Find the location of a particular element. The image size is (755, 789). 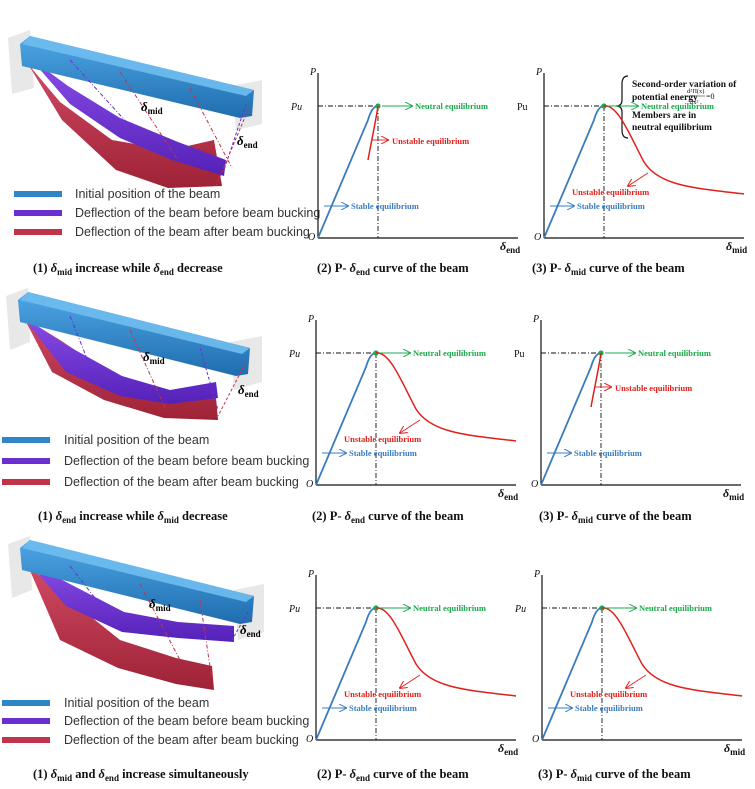

annotation-line4: neutral equilibrium is located at coordinates (672, 128).